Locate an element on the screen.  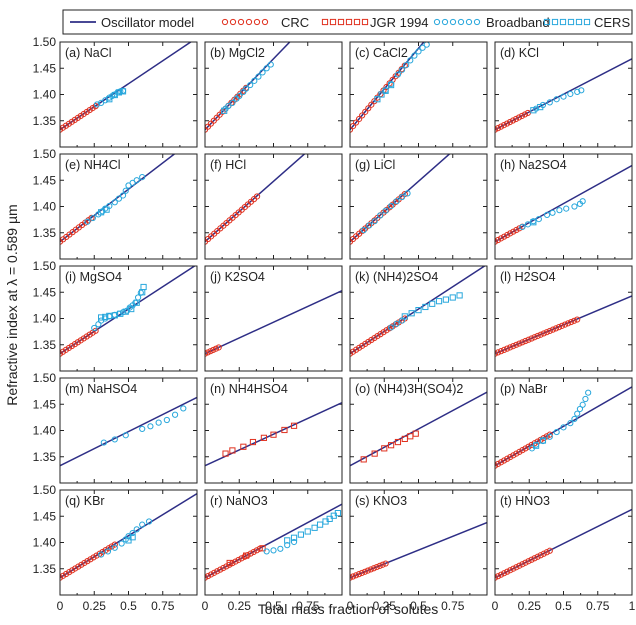
legend-frame is located at coordinates (347, 22).